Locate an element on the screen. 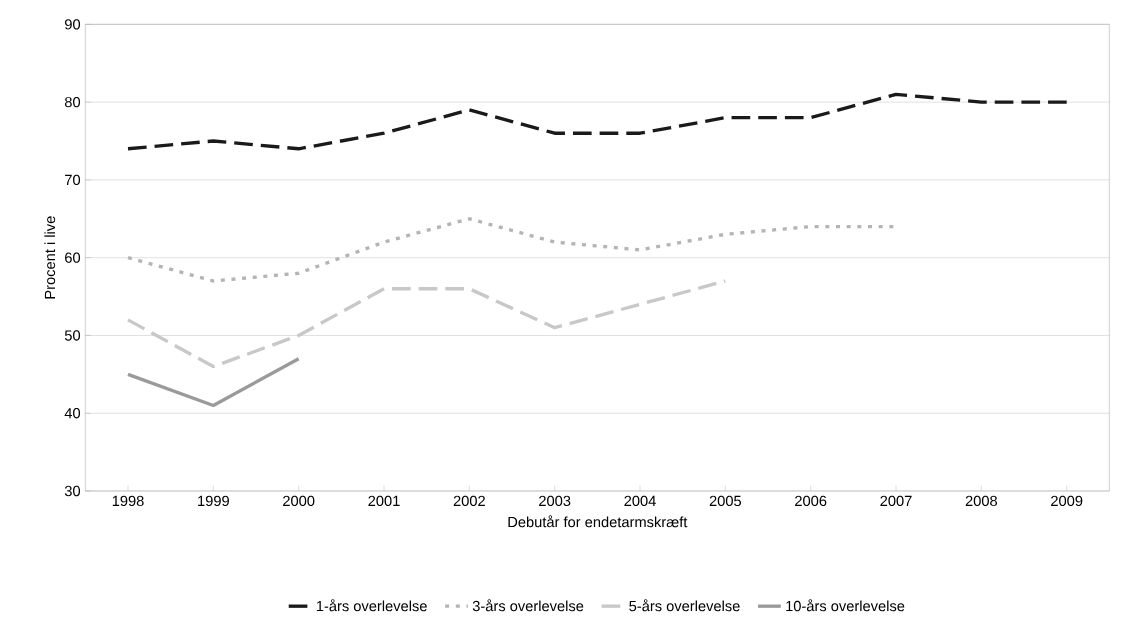 Image resolution: width=1127 pixels, height=635 pixels. x-axis-title: Debutår for endetarmskræft is located at coordinates (598, 521).